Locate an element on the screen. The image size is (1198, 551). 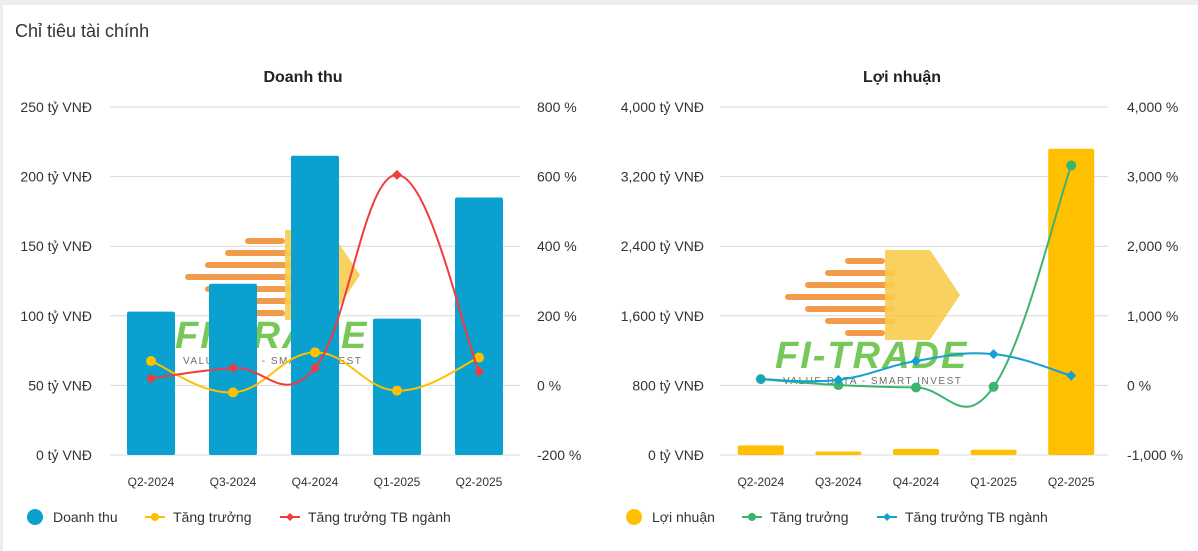
legend: Doanh thu Tăng trưởng Tăng trưởng TB ngành is located at coordinates (239, 517).